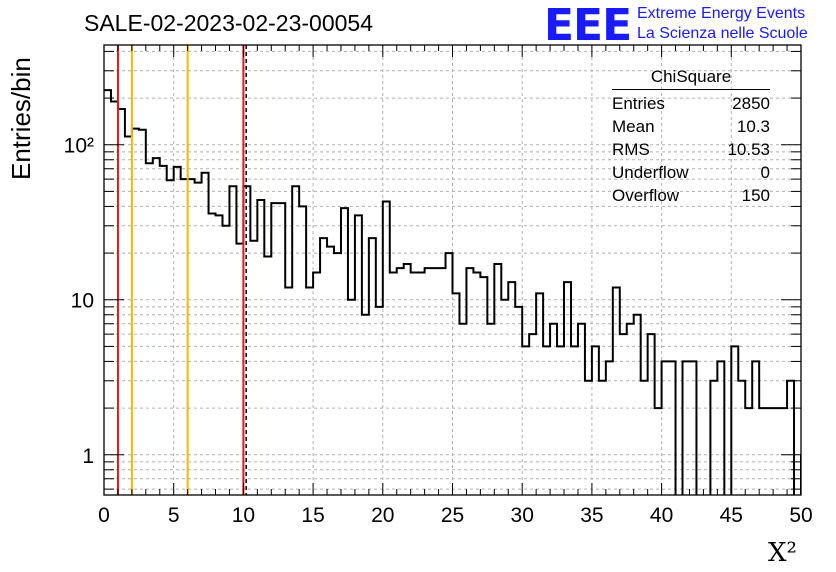 The height and width of the screenshot is (572, 836). I want to click on y-axis-label: Entries/bin, so click(21, 118).